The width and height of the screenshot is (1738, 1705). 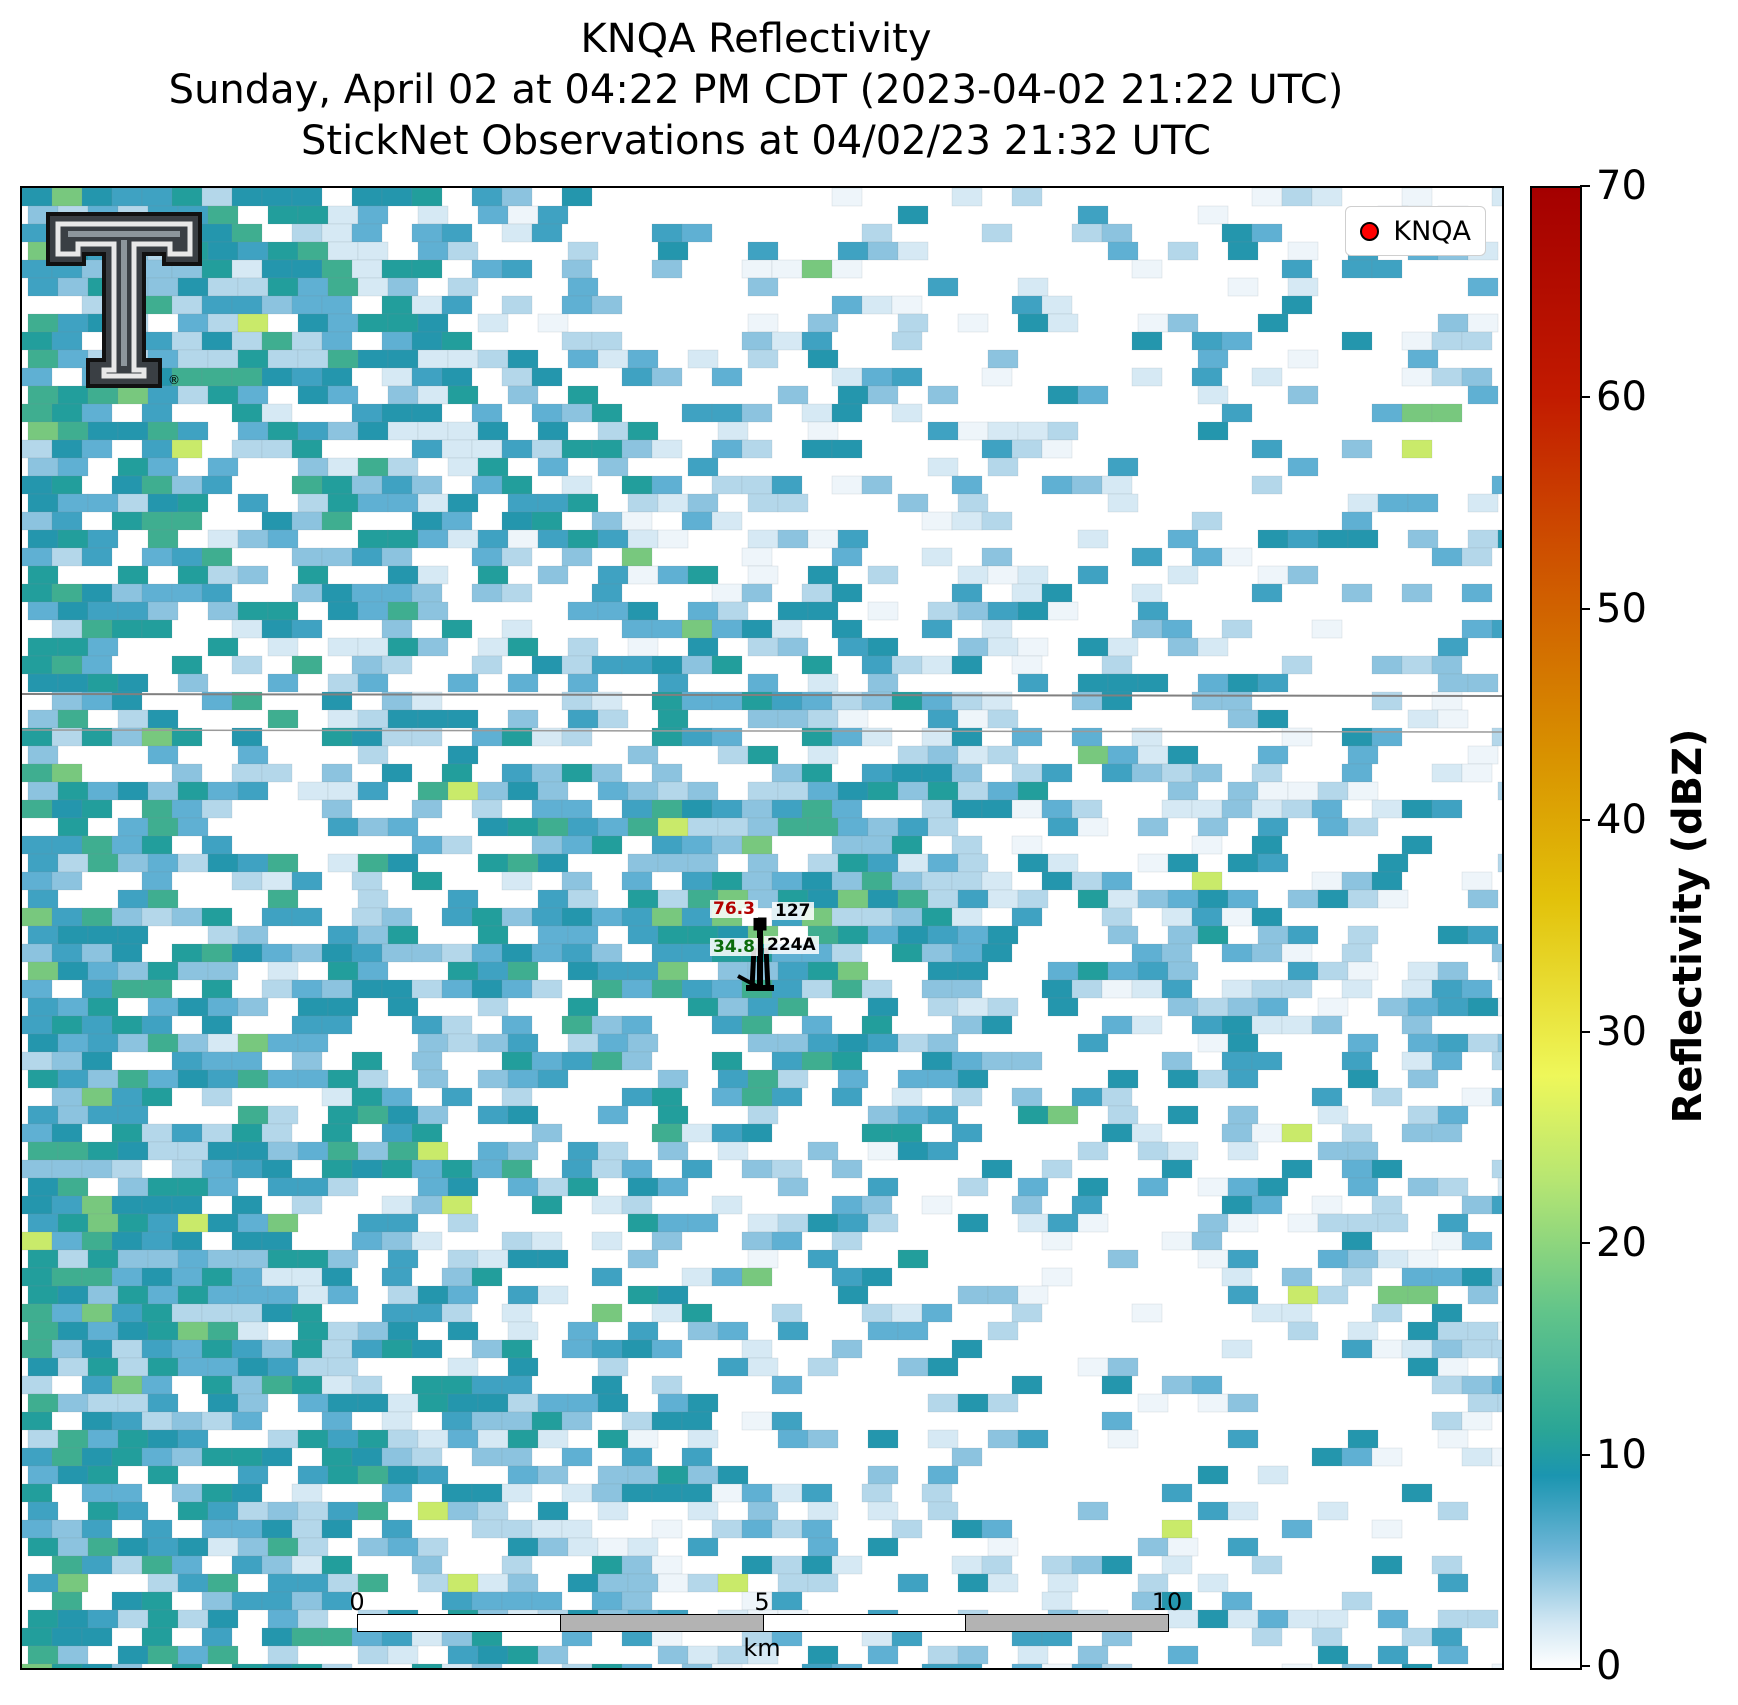 What do you see at coordinates (756, 39) in the screenshot?
I see `title-line-1: KNQA Reflectivity` at bounding box center [756, 39].